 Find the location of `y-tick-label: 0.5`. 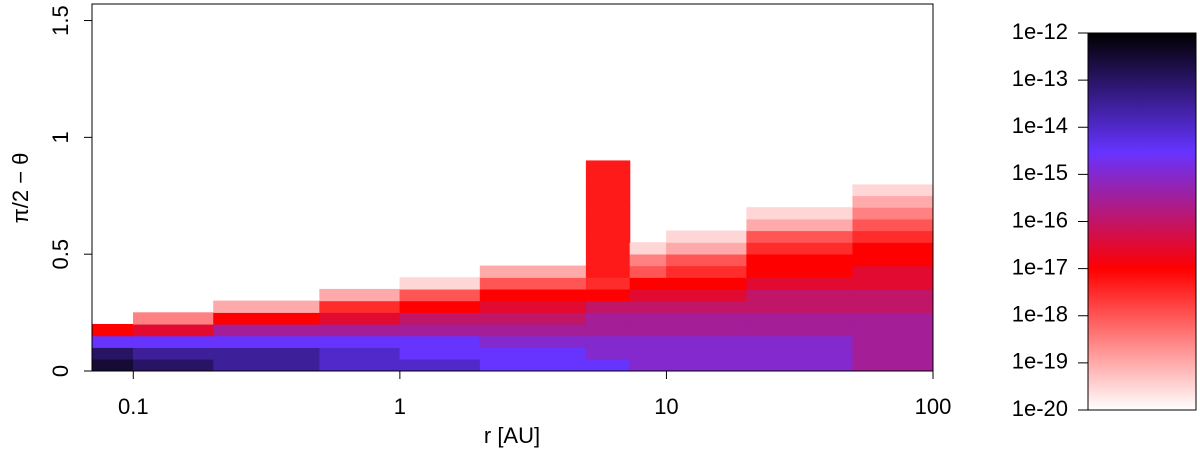

y-tick-label: 0.5 is located at coordinates (60, 254).